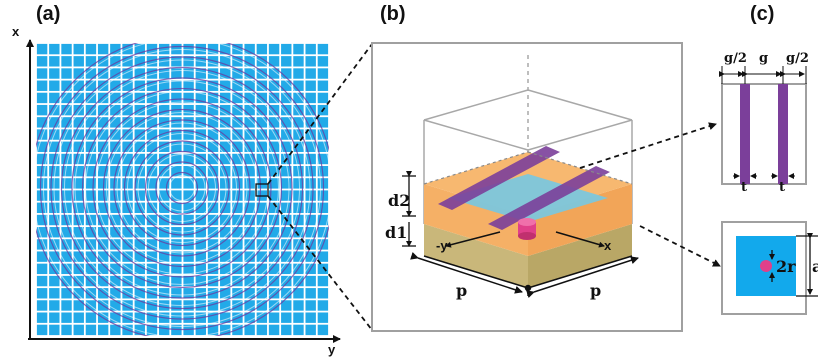  I want to click on post-view-via, so click(766, 266).